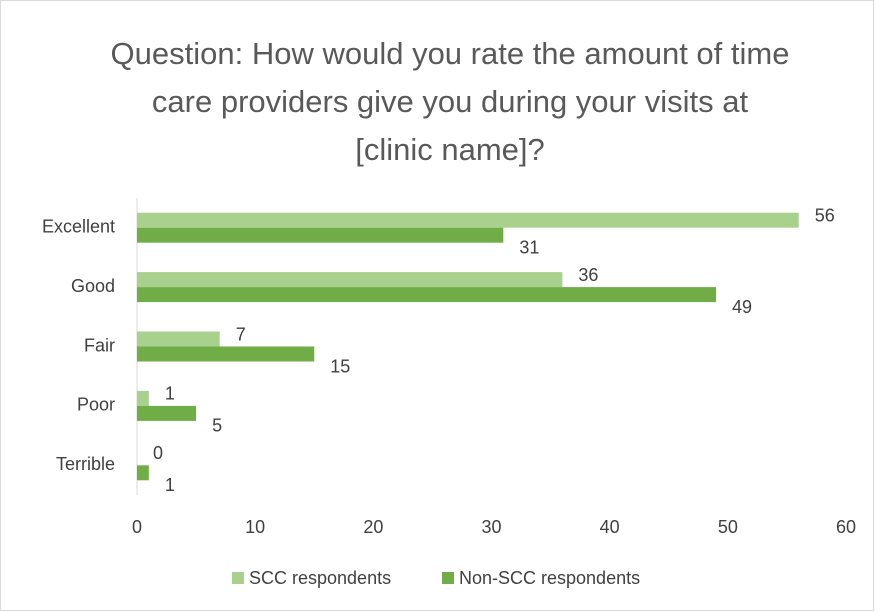 This screenshot has width=875, height=612. Describe the element at coordinates (99, 345) in the screenshot. I see `y-tick-label: Fair` at that location.